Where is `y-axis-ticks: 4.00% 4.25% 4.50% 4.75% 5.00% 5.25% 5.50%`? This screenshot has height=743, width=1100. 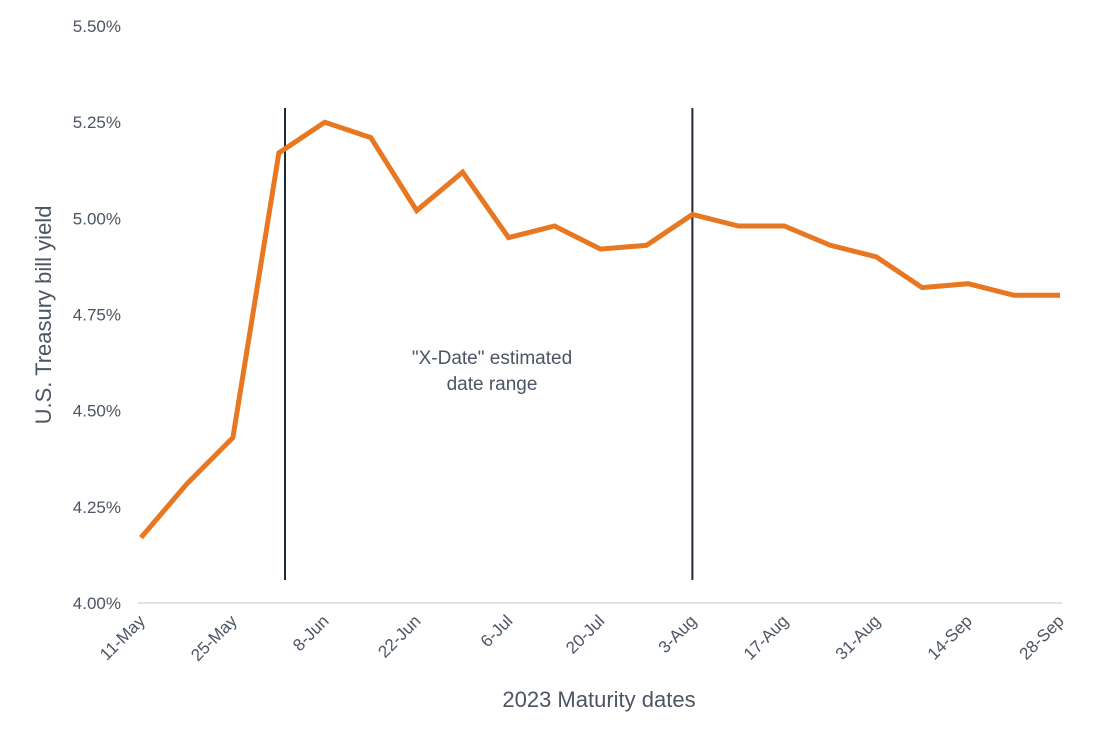 y-axis-ticks: 4.00% 4.25% 4.50% 4.75% 5.00% 5.25% 5.50% is located at coordinates (97, 315).